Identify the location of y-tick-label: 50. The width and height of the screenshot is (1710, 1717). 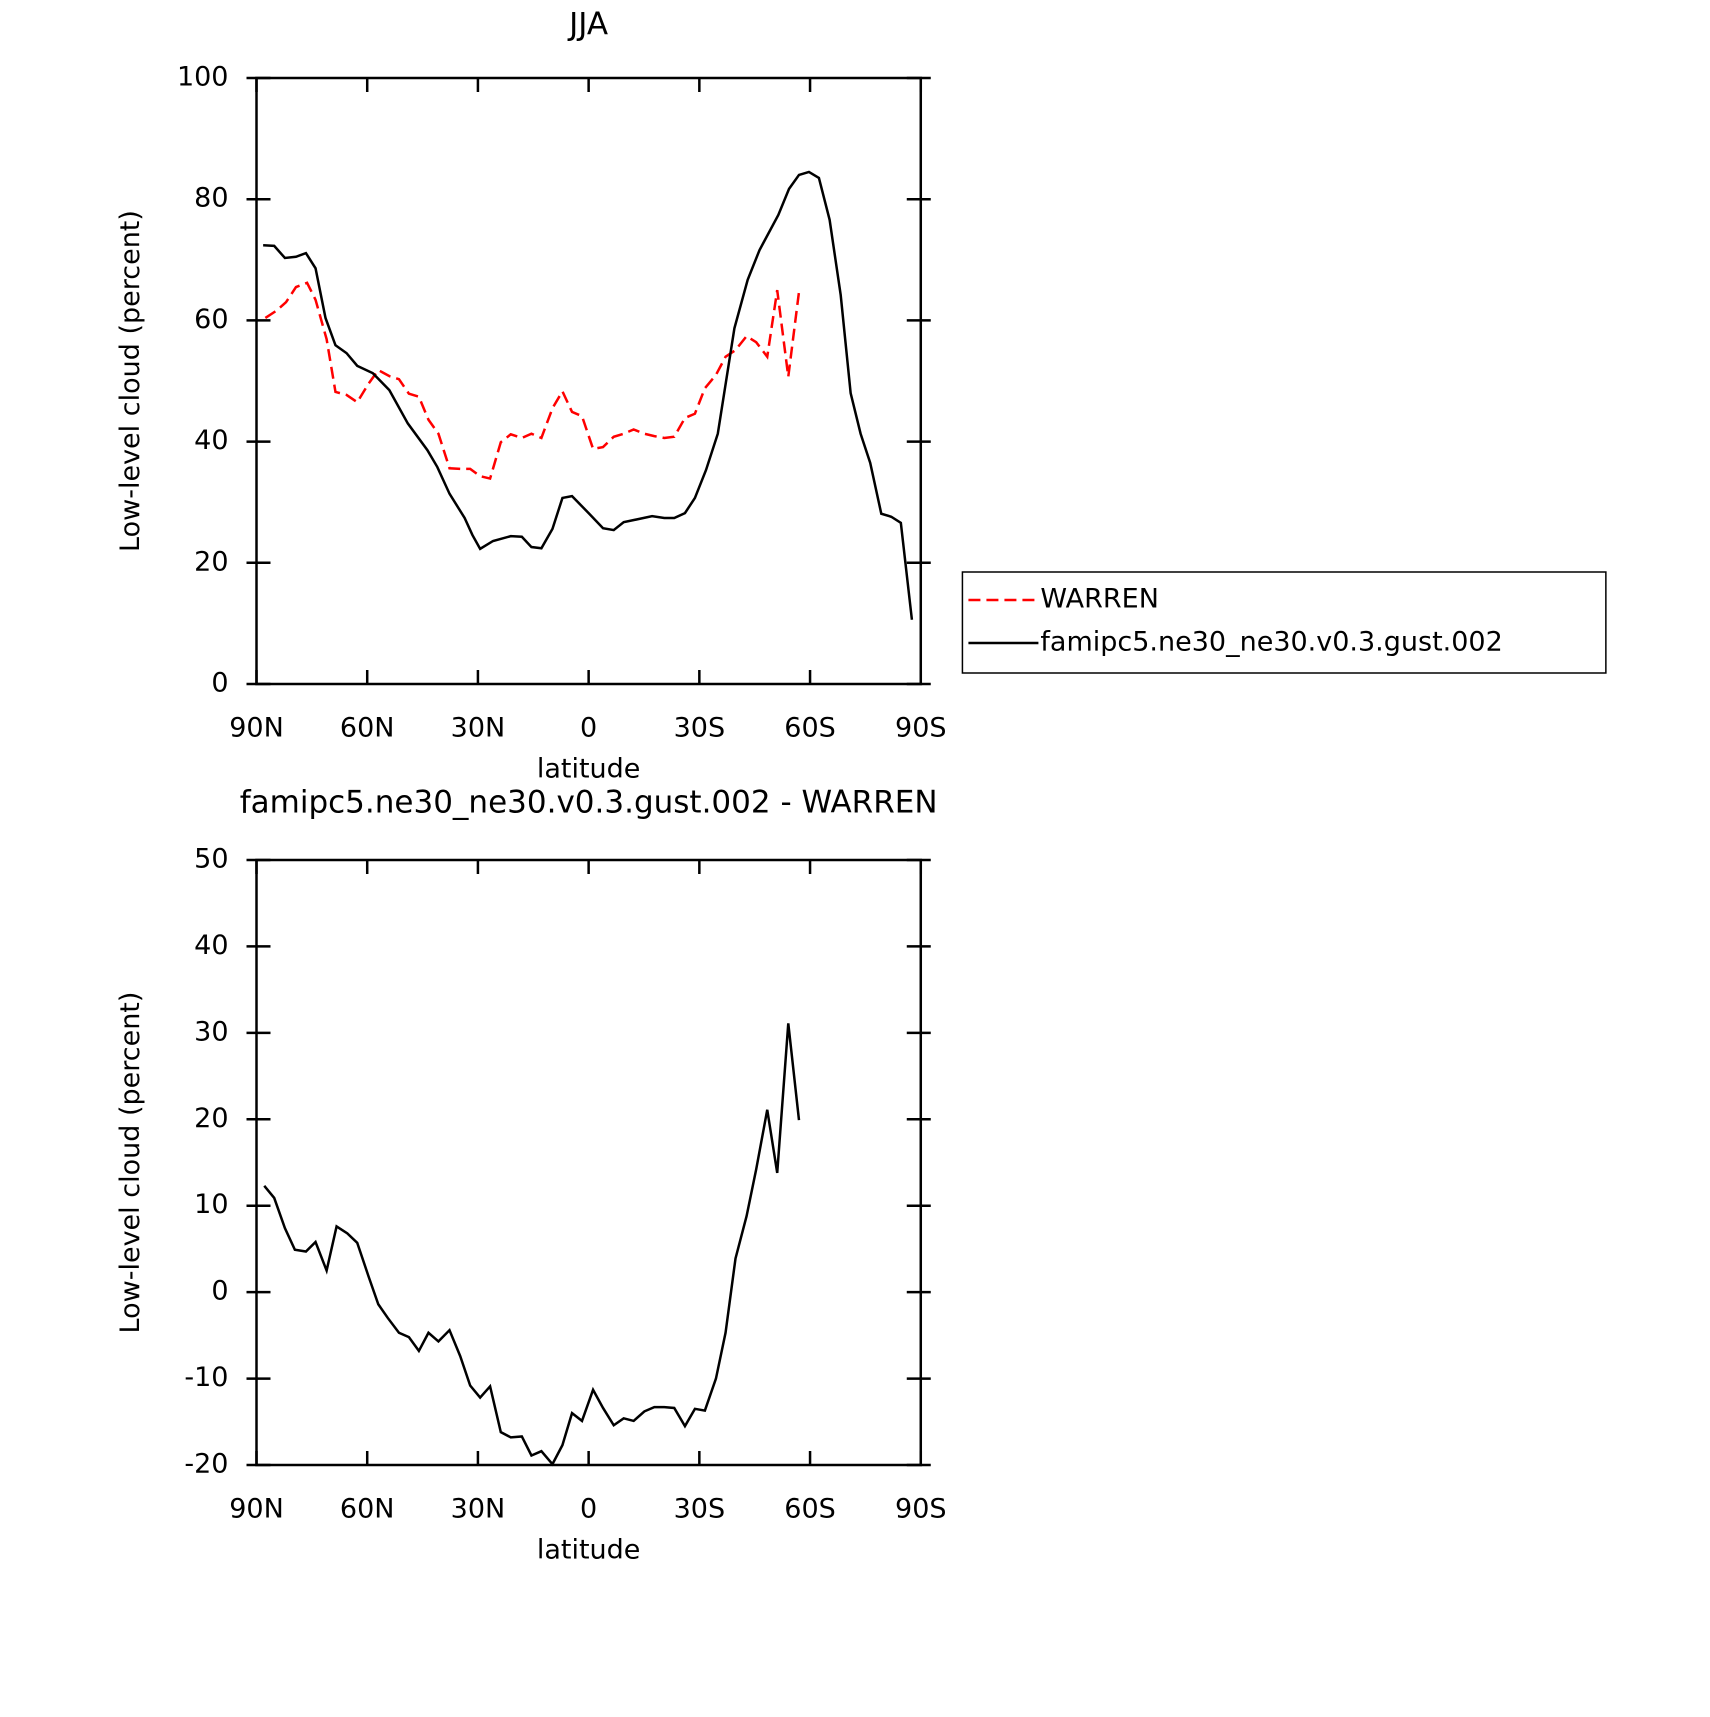
(211, 859).